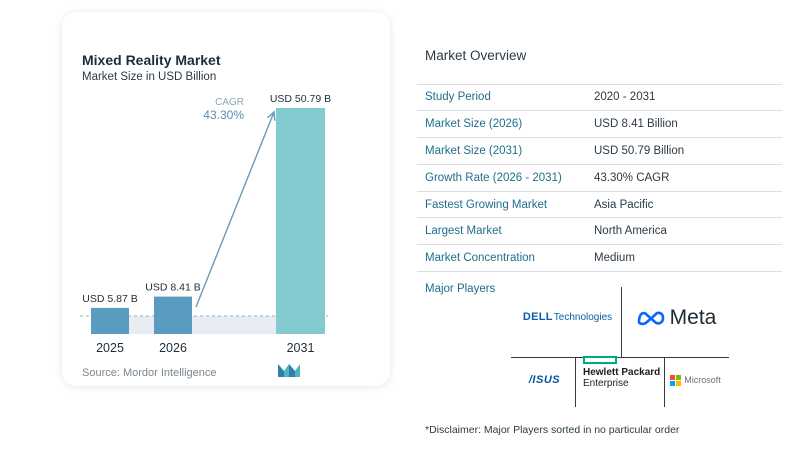 This screenshot has width=800, height=459. I want to click on bar-2031, so click(300, 221).